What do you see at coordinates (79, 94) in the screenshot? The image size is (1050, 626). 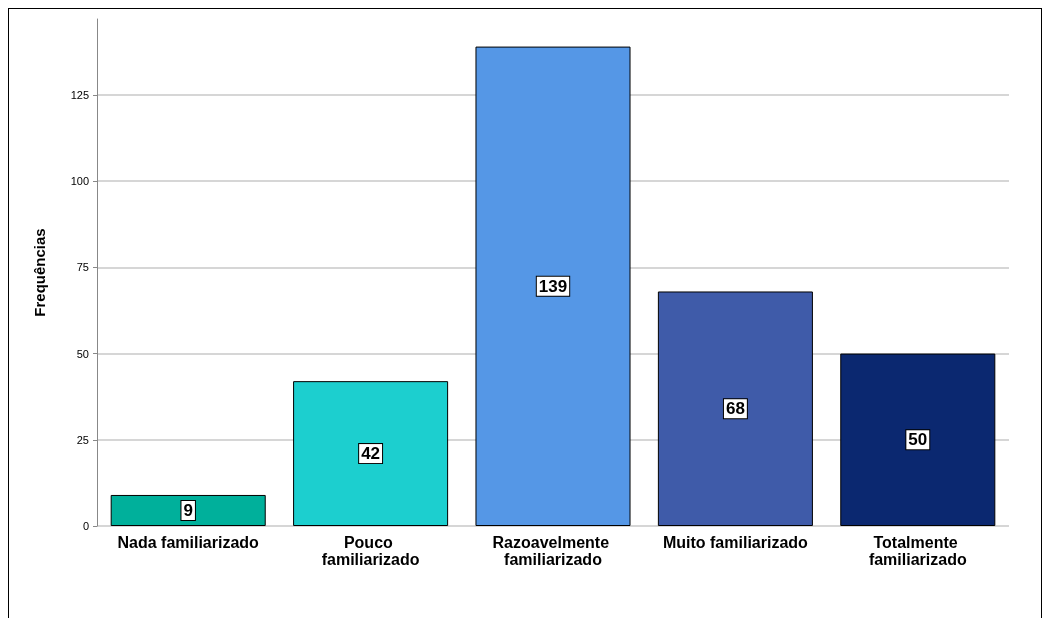 I see `y-tick-label: 125` at bounding box center [79, 94].